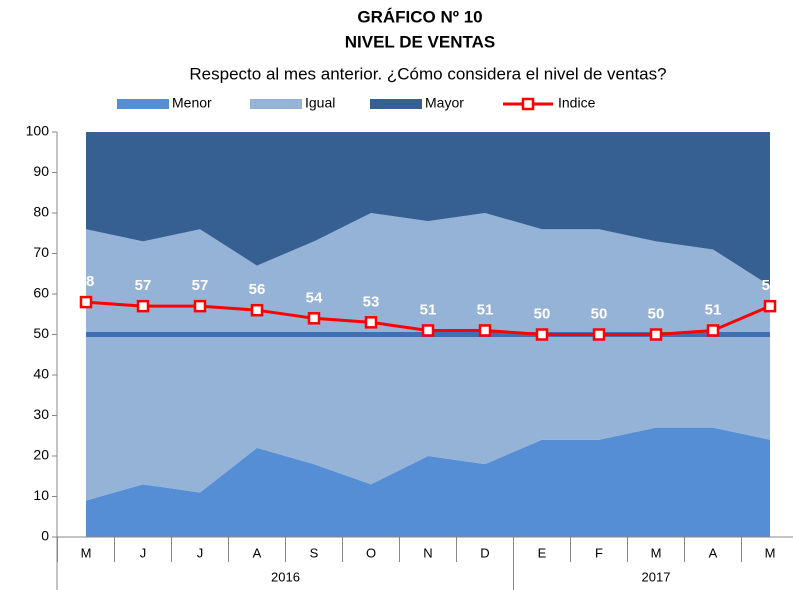 Image resolution: width=793 pixels, height=590 pixels. Describe the element at coordinates (257, 289) in the screenshot. I see `data-label: 56` at that location.